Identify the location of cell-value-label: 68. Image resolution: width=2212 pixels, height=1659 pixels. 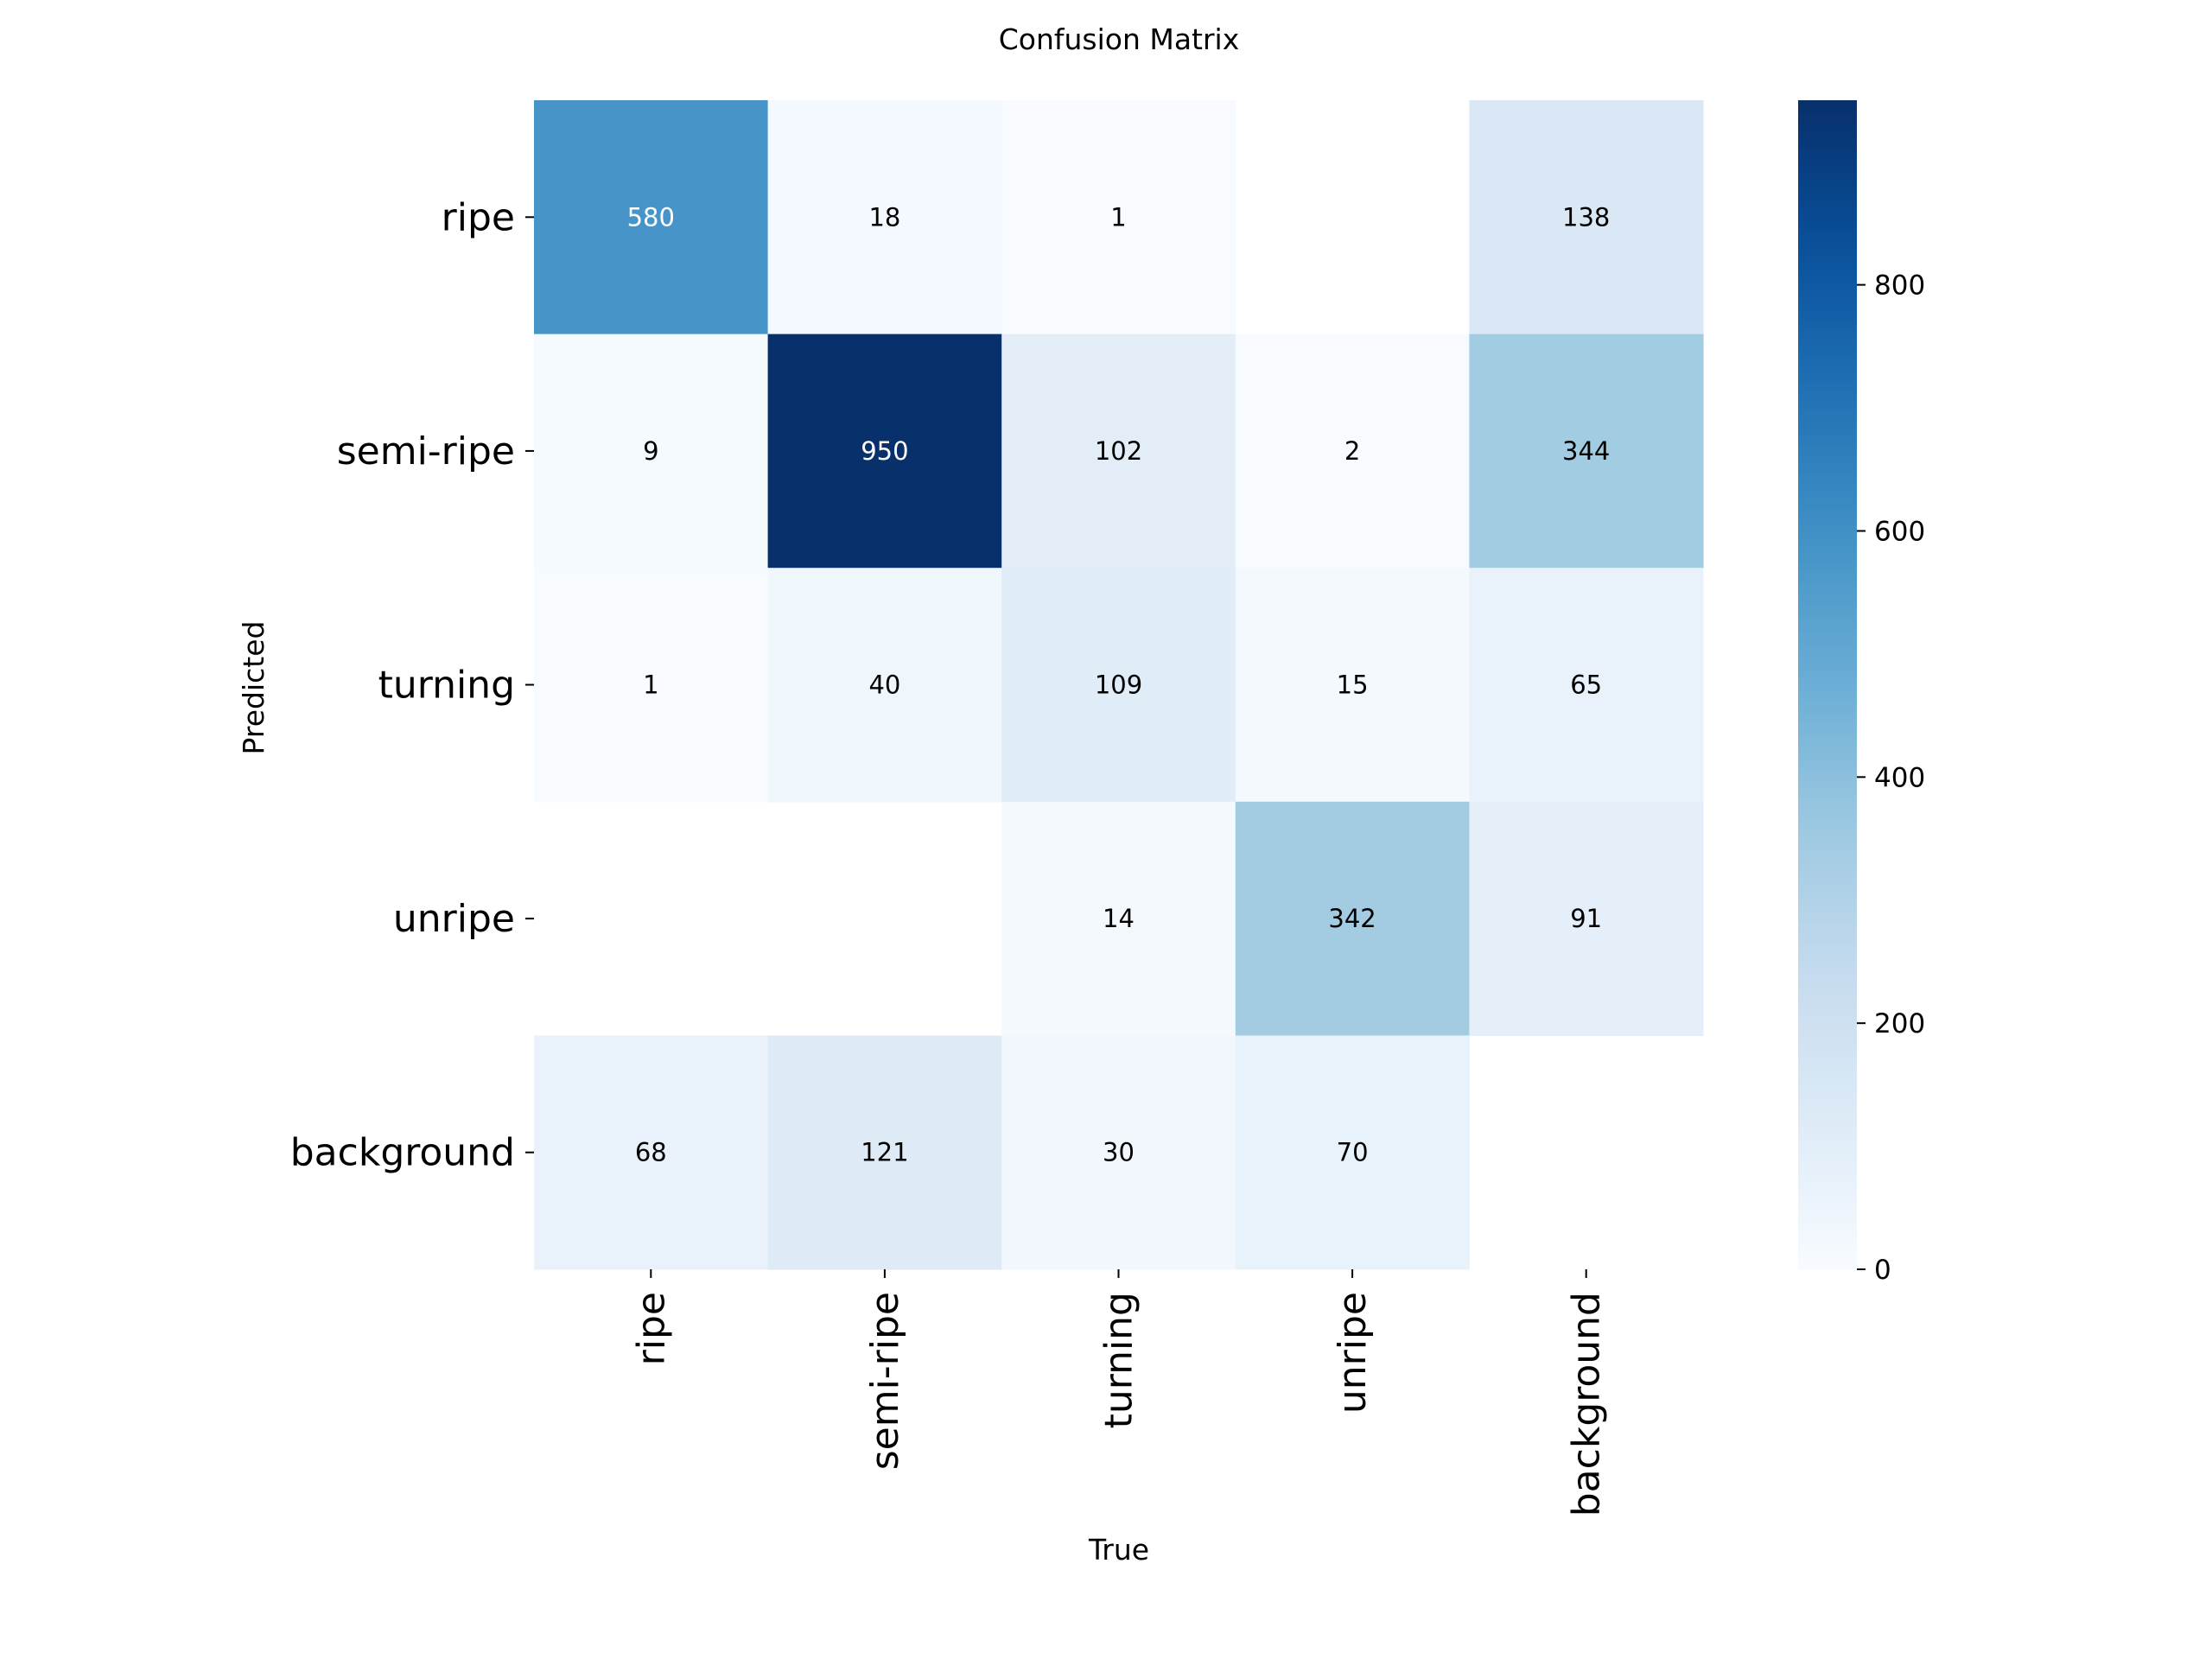
(651, 1152).